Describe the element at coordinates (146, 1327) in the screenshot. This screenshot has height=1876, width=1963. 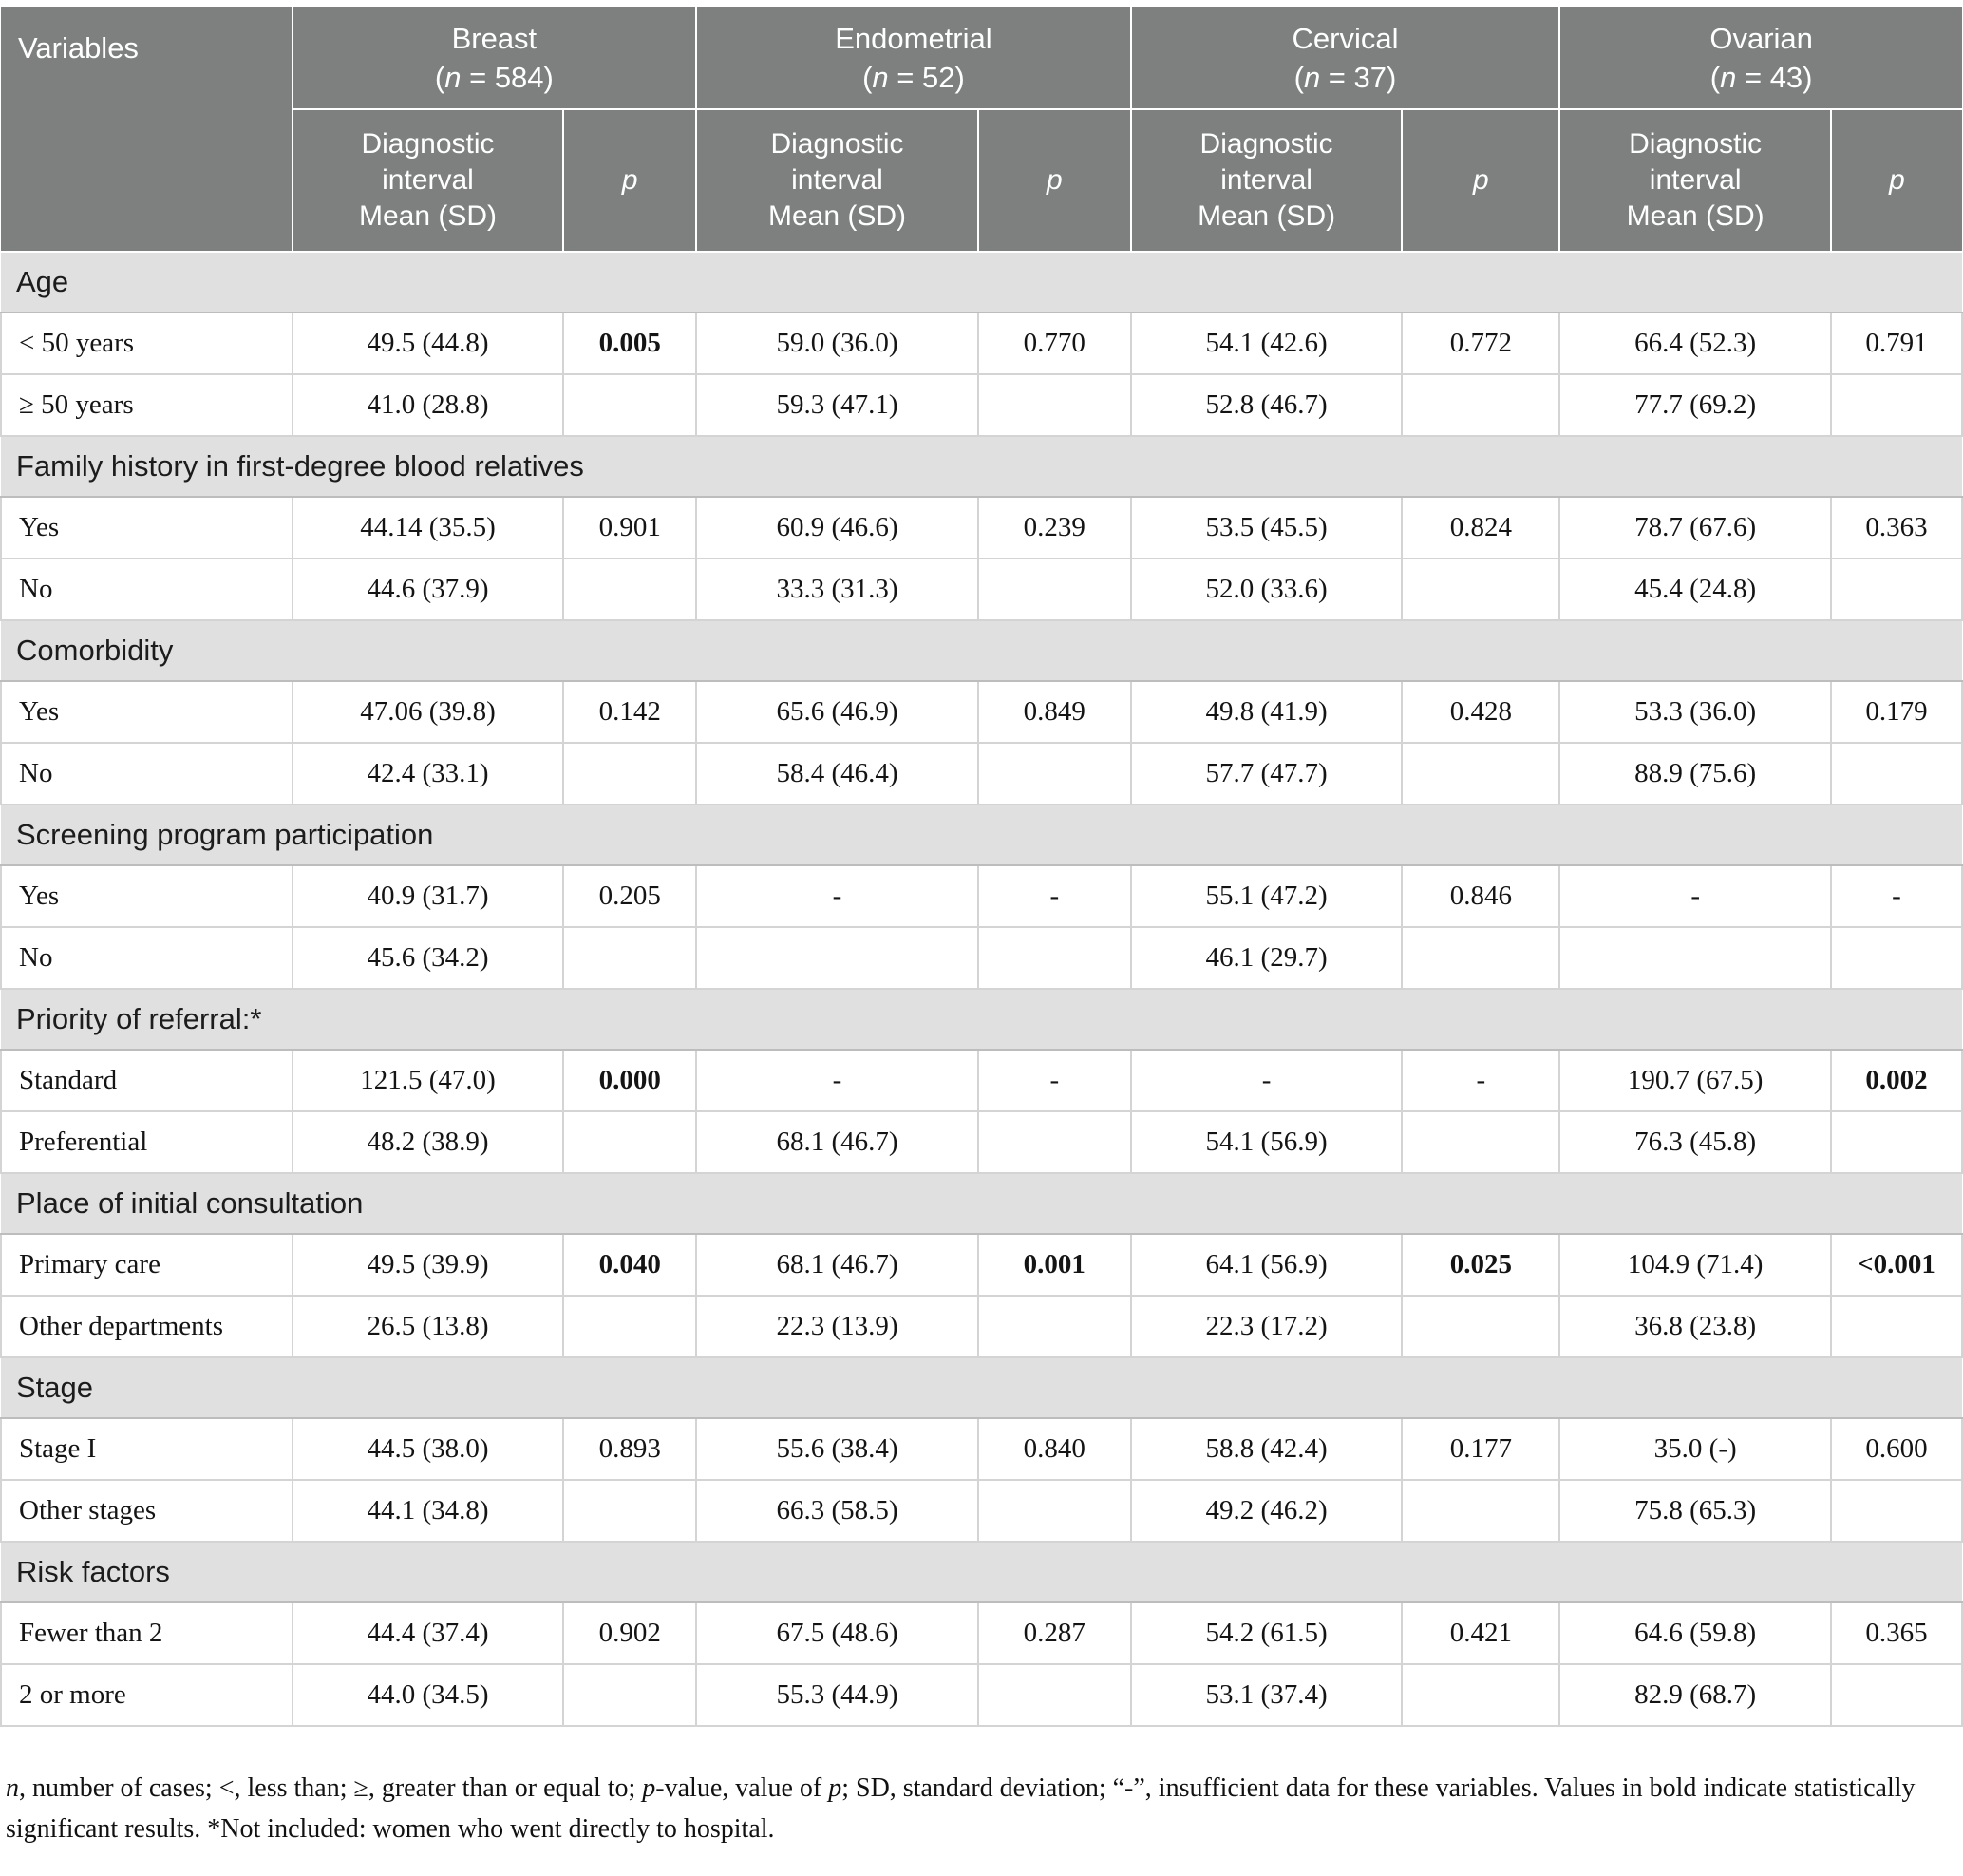
I see `row-label: Other departments` at that location.